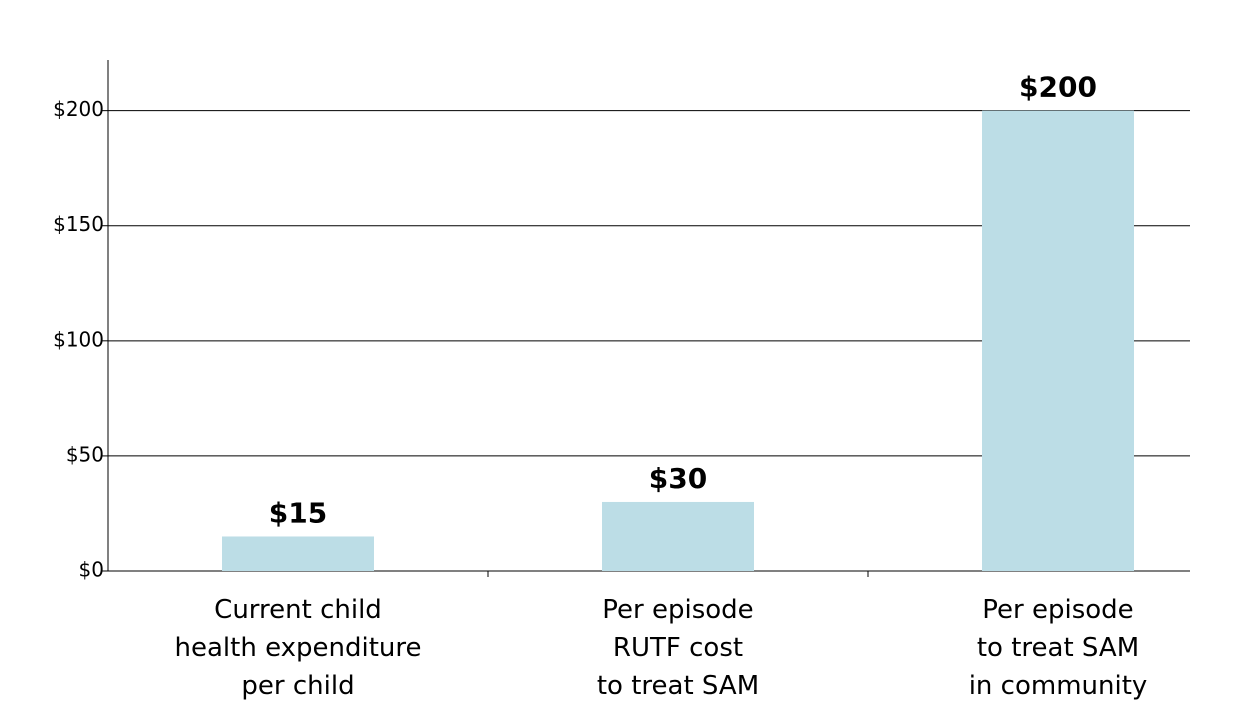 Image resolution: width=1246 pixels, height=708 pixels. I want to click on y-tick-label: $50, so click(85, 454).